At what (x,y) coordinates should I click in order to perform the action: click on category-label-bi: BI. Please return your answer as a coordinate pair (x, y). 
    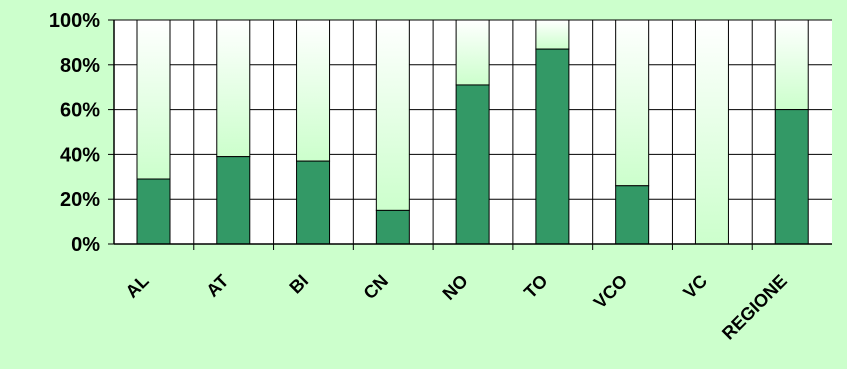
    Looking at the image, I should click on (298, 284).